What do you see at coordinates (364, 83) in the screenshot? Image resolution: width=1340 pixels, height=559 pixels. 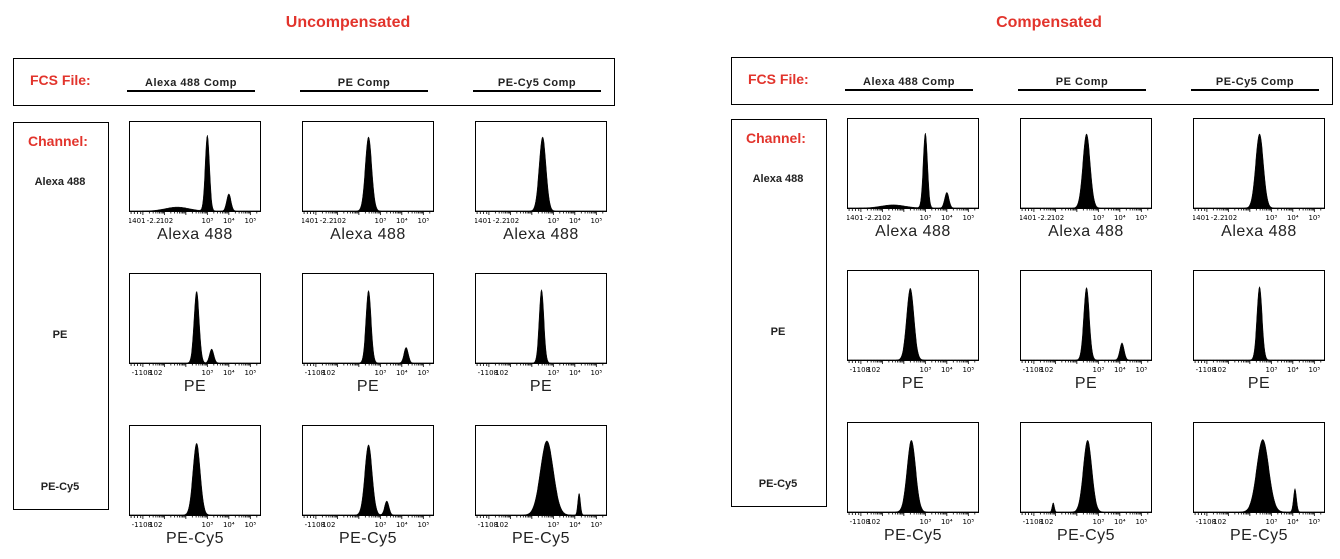 I see `file-col-label: PE Comp` at bounding box center [364, 83].